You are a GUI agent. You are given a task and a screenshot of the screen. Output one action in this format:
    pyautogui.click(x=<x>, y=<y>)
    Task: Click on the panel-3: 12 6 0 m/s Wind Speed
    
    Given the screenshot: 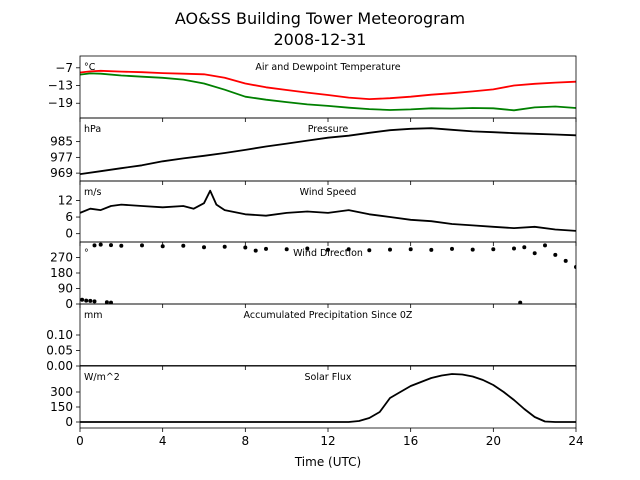 What is the action you would take?
    pyautogui.click(x=317, y=213)
    